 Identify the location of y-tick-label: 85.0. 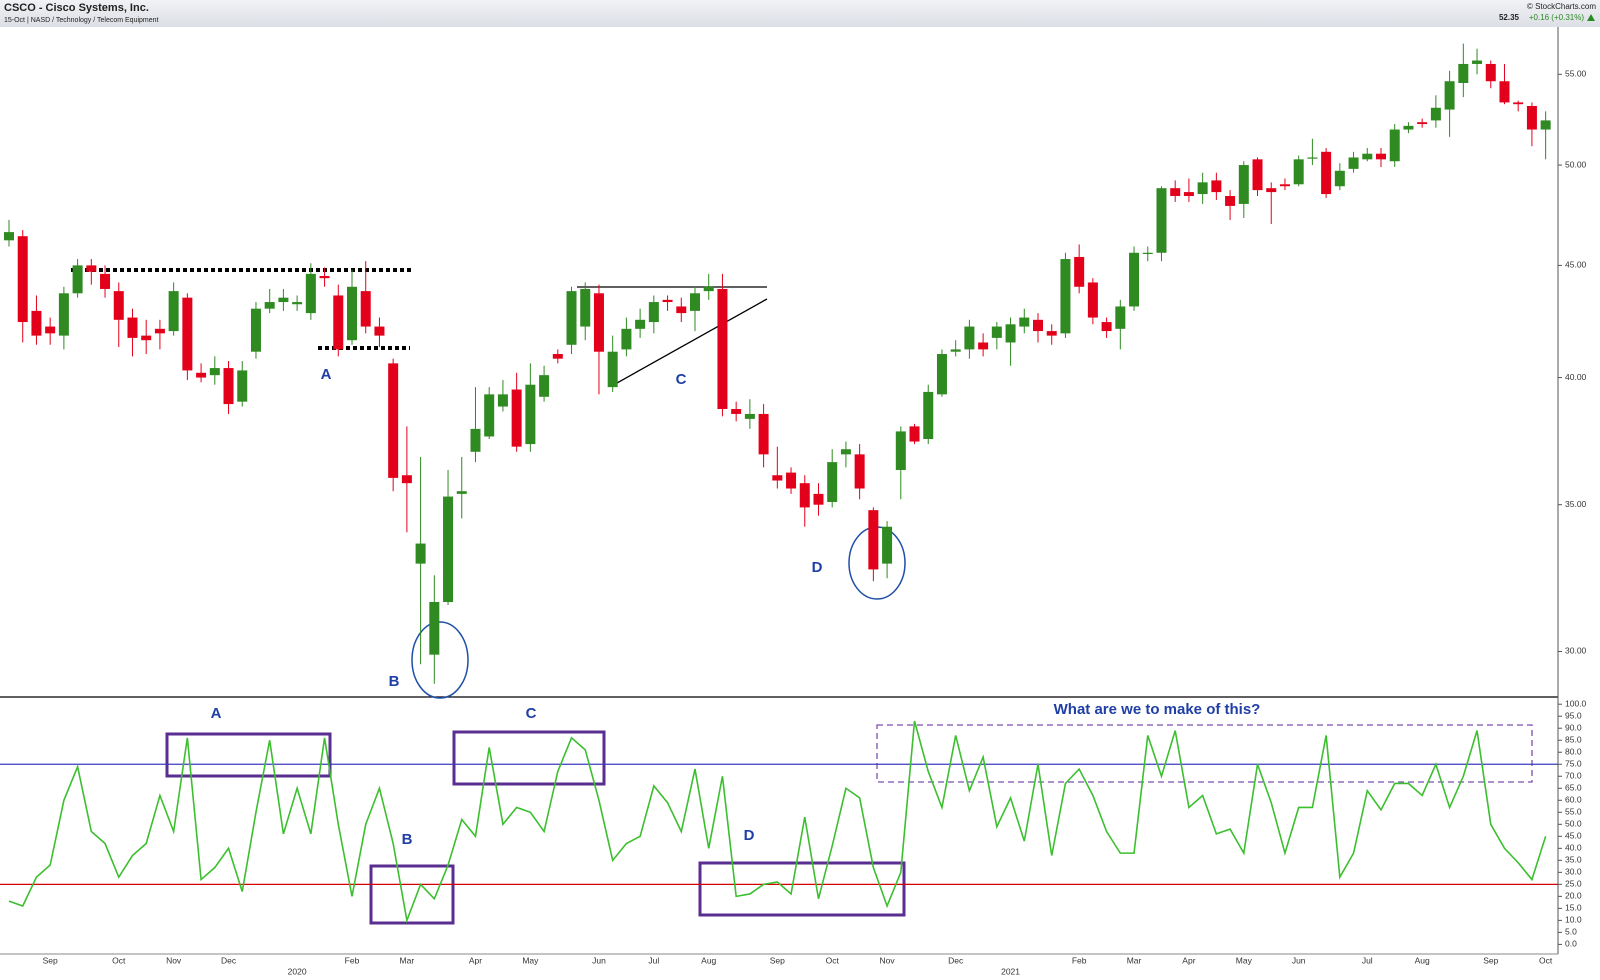
(1573, 739).